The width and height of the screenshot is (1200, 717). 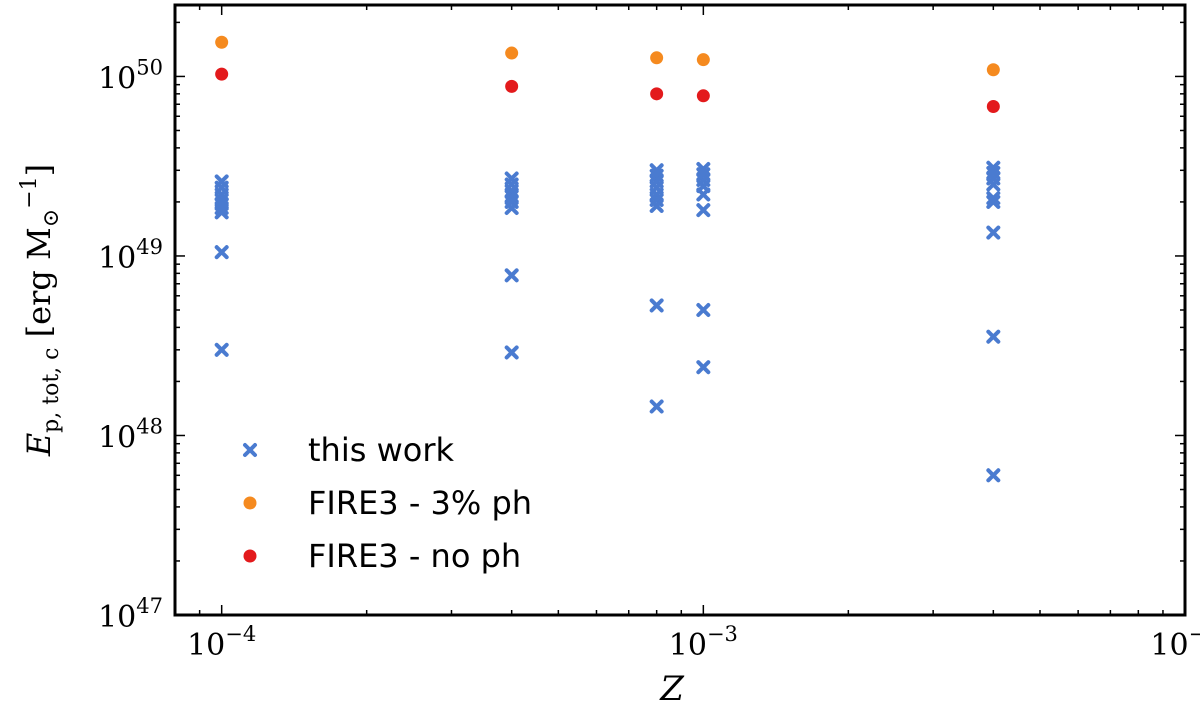 What do you see at coordinates (420, 503) in the screenshot?
I see `legend-label: FIRE3 - 3% ph` at bounding box center [420, 503].